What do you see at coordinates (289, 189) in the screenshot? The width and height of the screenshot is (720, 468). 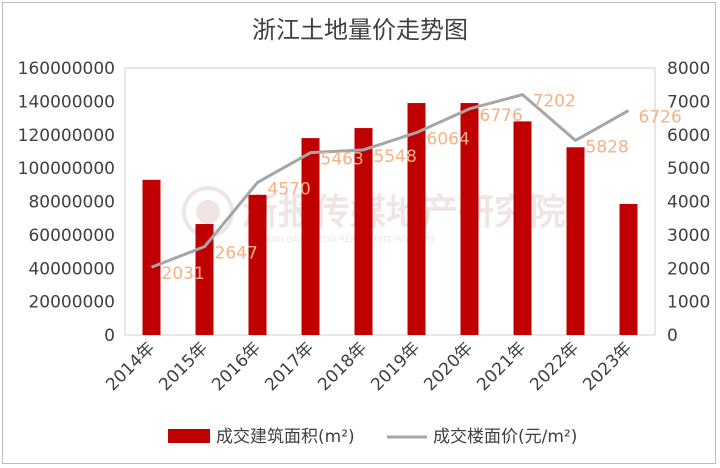 I see `price-data-label: 4570` at bounding box center [289, 189].